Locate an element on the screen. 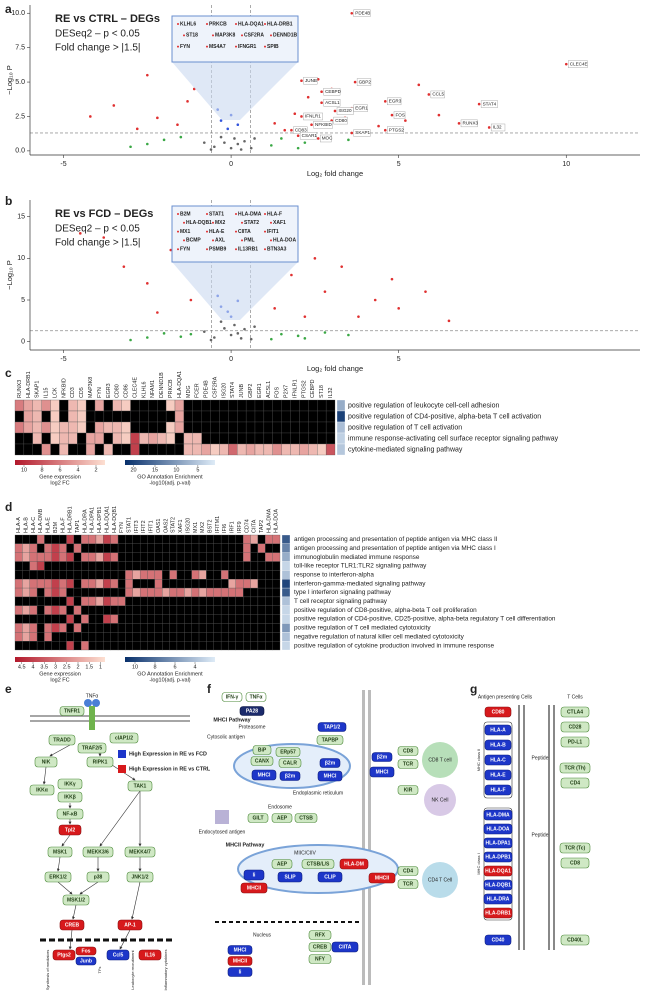 The height and width of the screenshot is (992, 651). plot-method: DESeq2 – p < 0.05 is located at coordinates (97, 34).